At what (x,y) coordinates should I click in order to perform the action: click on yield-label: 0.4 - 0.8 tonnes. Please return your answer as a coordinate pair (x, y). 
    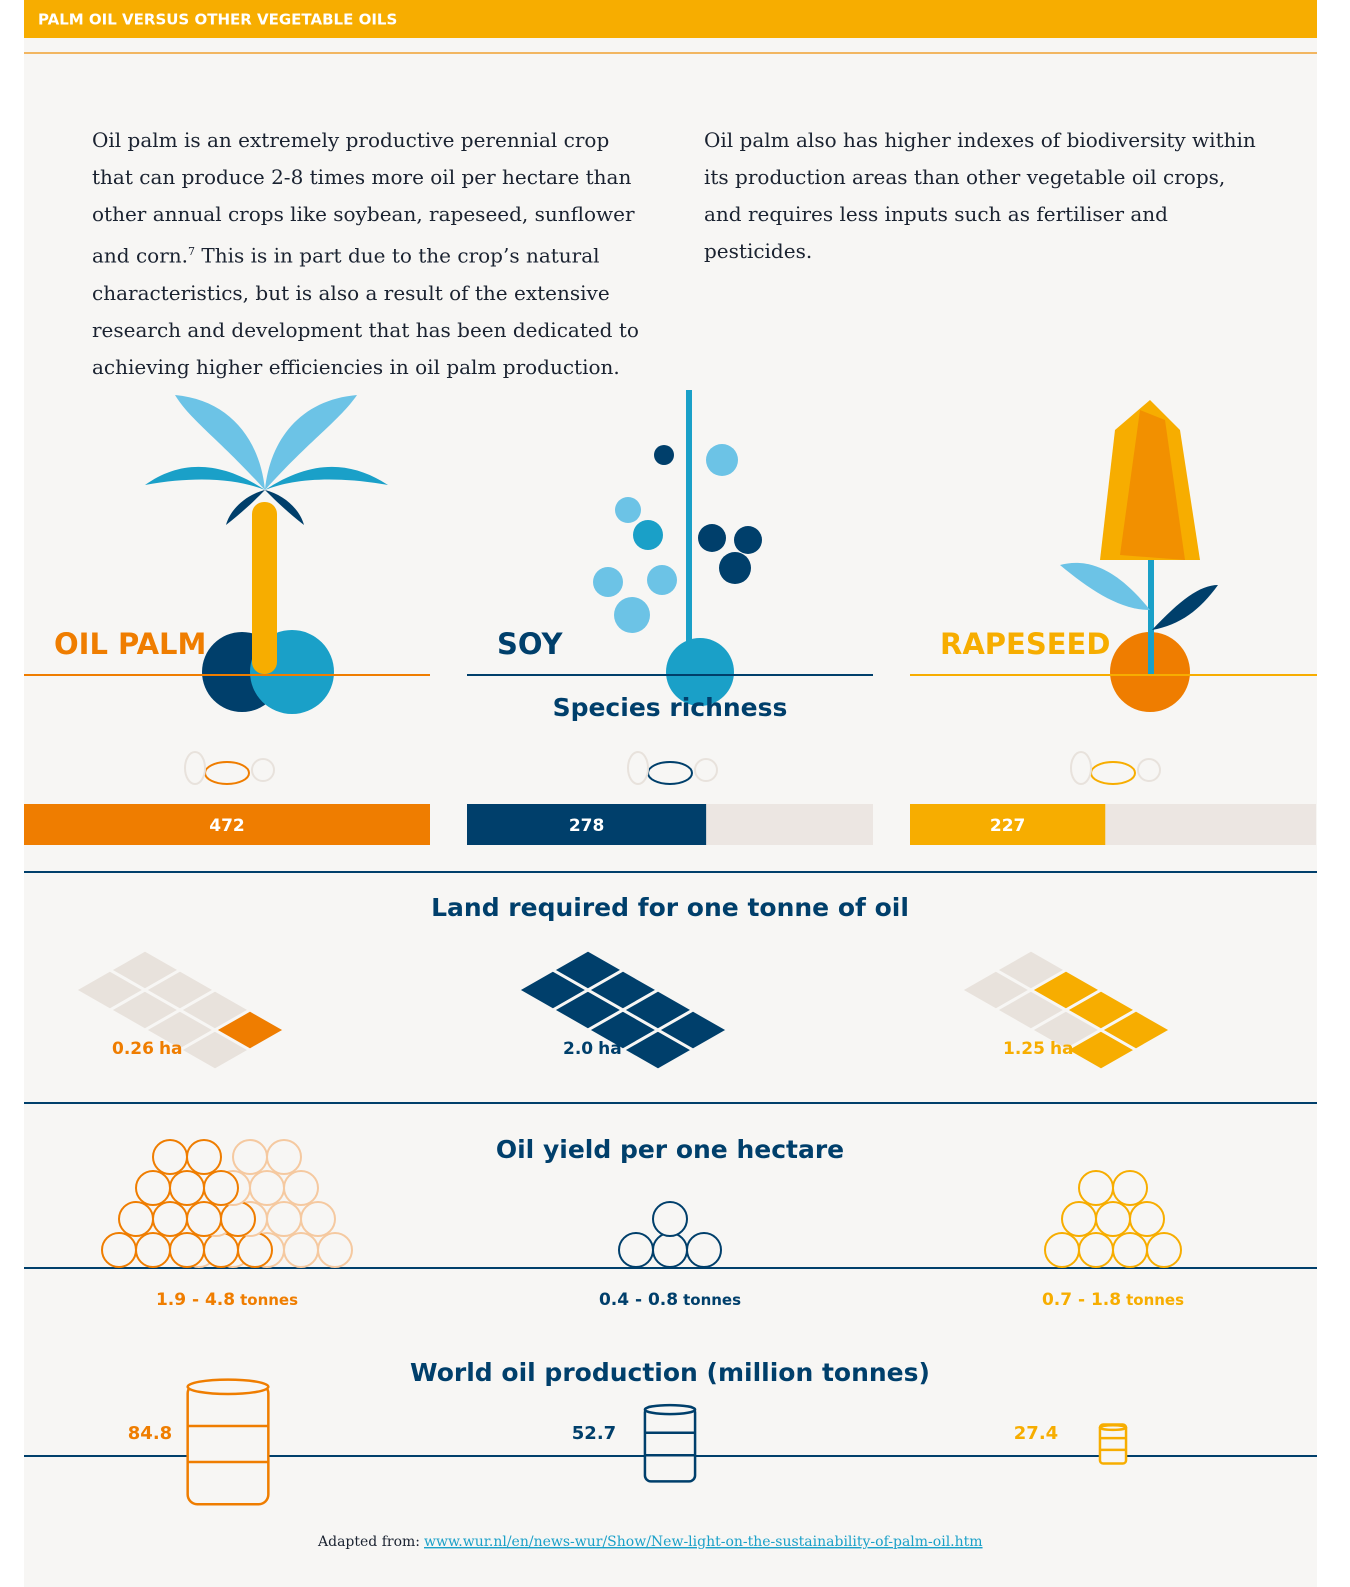
    Looking at the image, I should click on (670, 1300).